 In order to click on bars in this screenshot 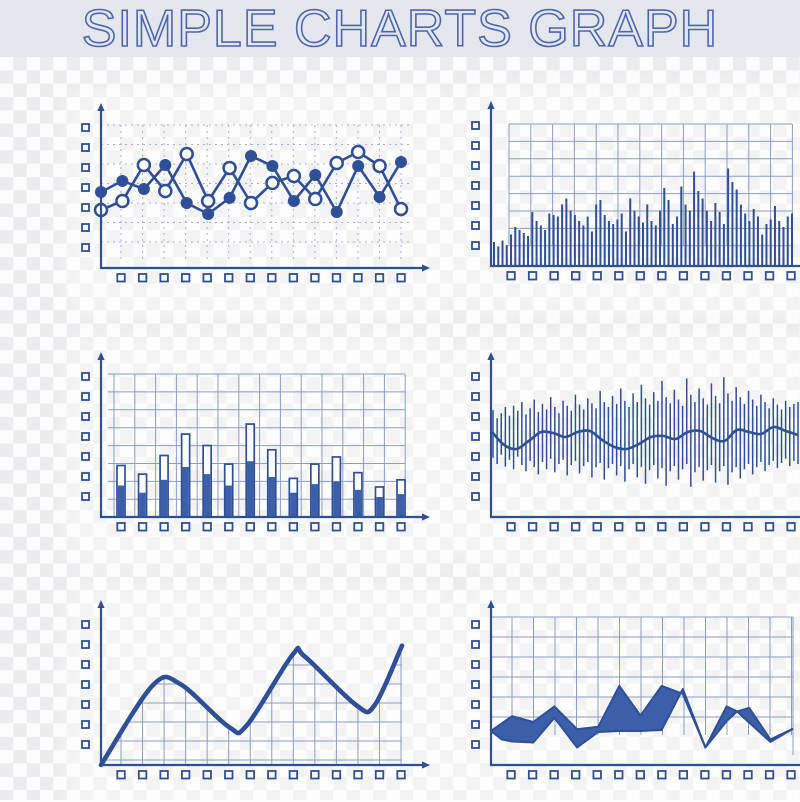, I will do `click(261, 470)`.